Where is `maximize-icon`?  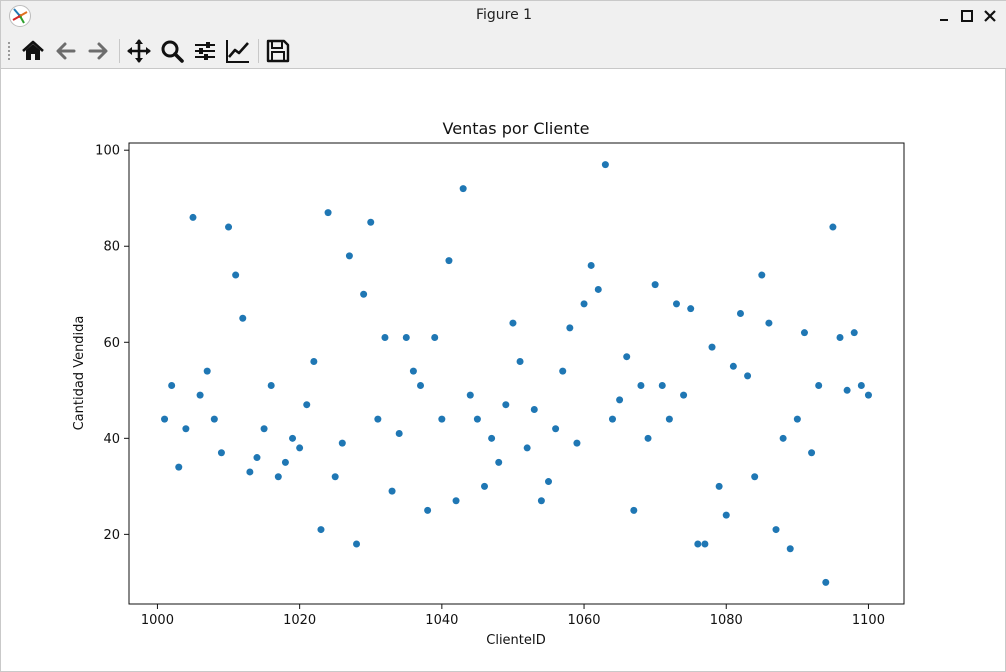 maximize-icon is located at coordinates (967, 16).